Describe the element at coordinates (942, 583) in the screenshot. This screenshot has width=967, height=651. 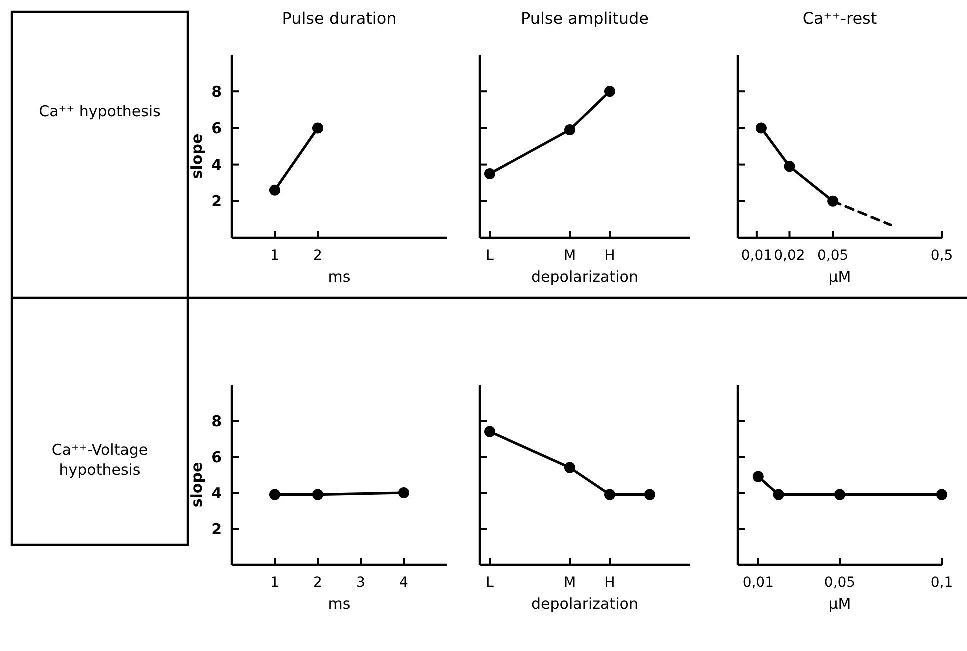
I see `x-tick-label: 0,1` at that location.